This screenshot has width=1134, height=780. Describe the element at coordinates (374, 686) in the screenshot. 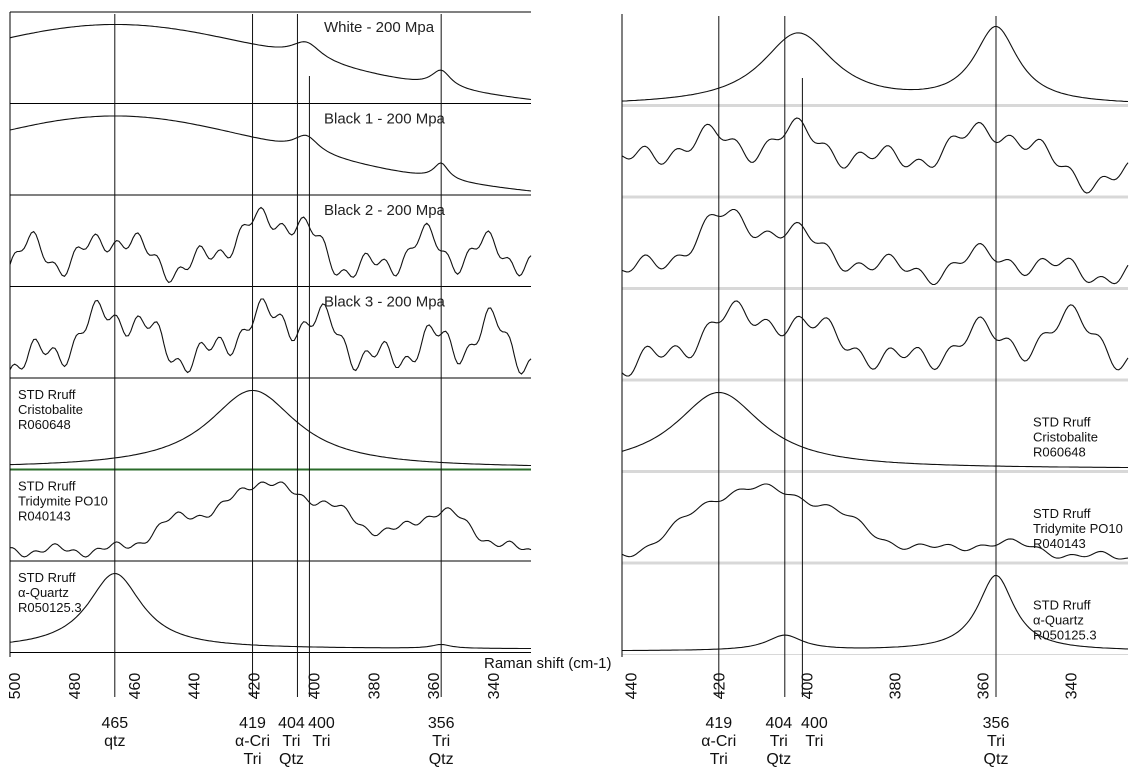

I see `left-x-tick-380: 380` at that location.